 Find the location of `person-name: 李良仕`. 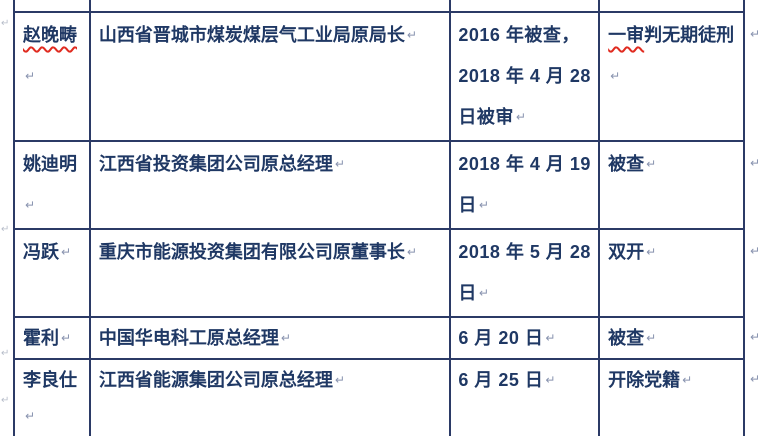

person-name: 李良仕 is located at coordinates (50, 380).